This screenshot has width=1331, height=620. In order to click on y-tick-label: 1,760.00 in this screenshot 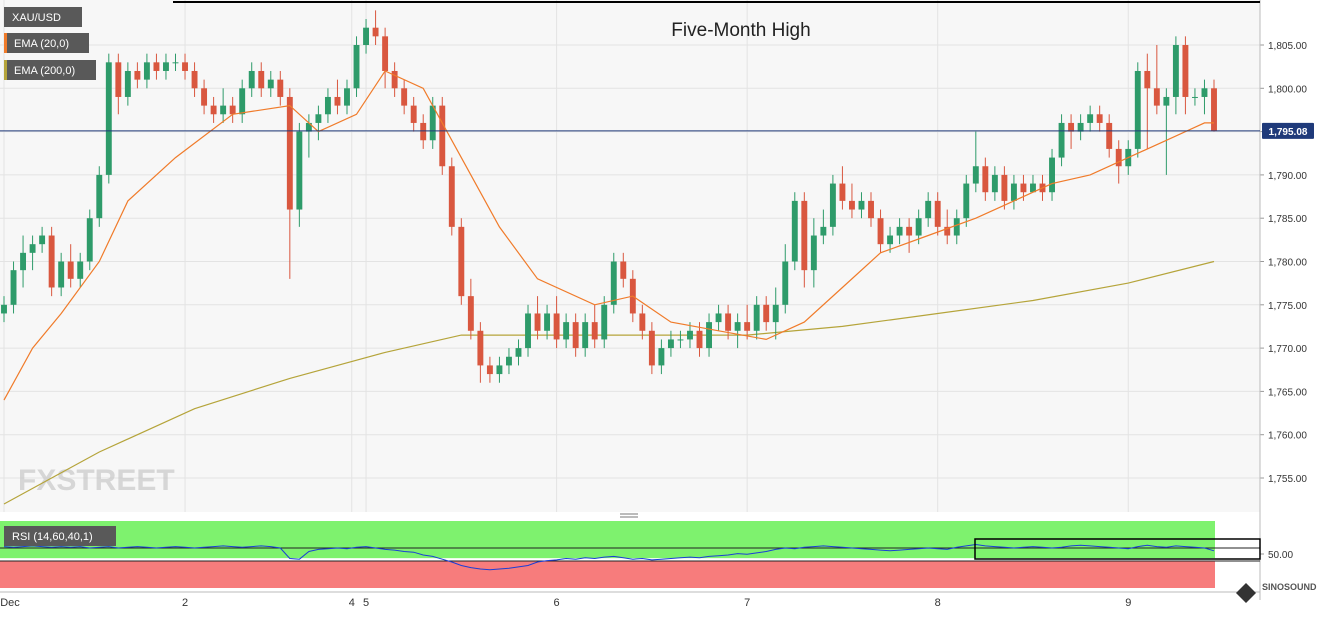, I will do `click(1287, 436)`.